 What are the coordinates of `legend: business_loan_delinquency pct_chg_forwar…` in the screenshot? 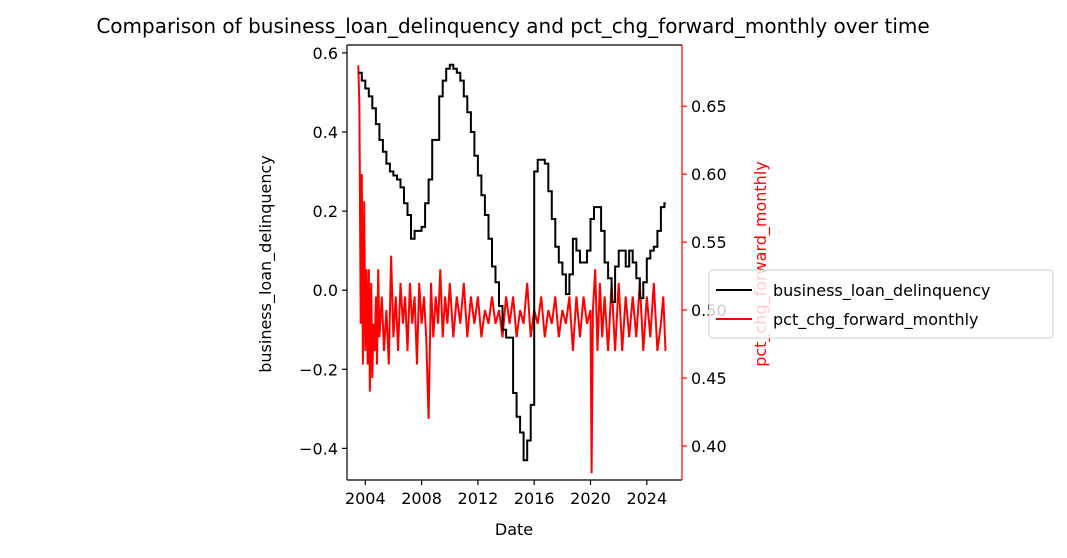 It's located at (881, 304).